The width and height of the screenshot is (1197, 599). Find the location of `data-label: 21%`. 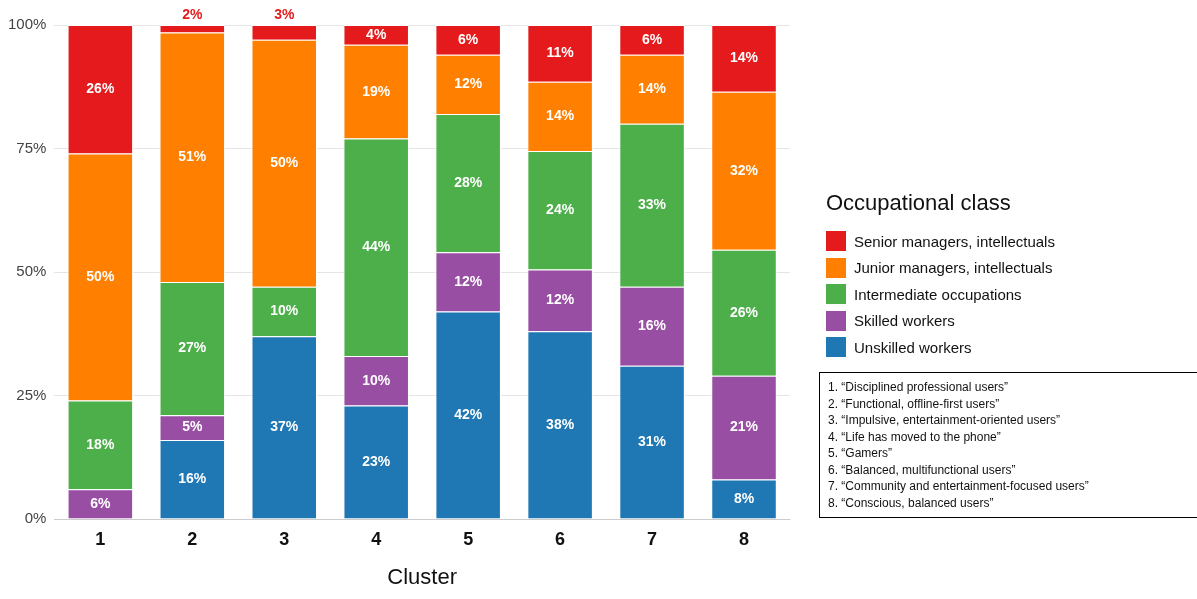

data-label: 21% is located at coordinates (744, 426).